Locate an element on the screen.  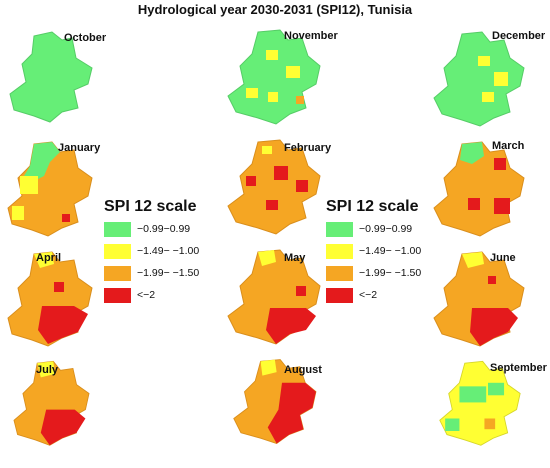
map-november is located at coordinates (282, 82).